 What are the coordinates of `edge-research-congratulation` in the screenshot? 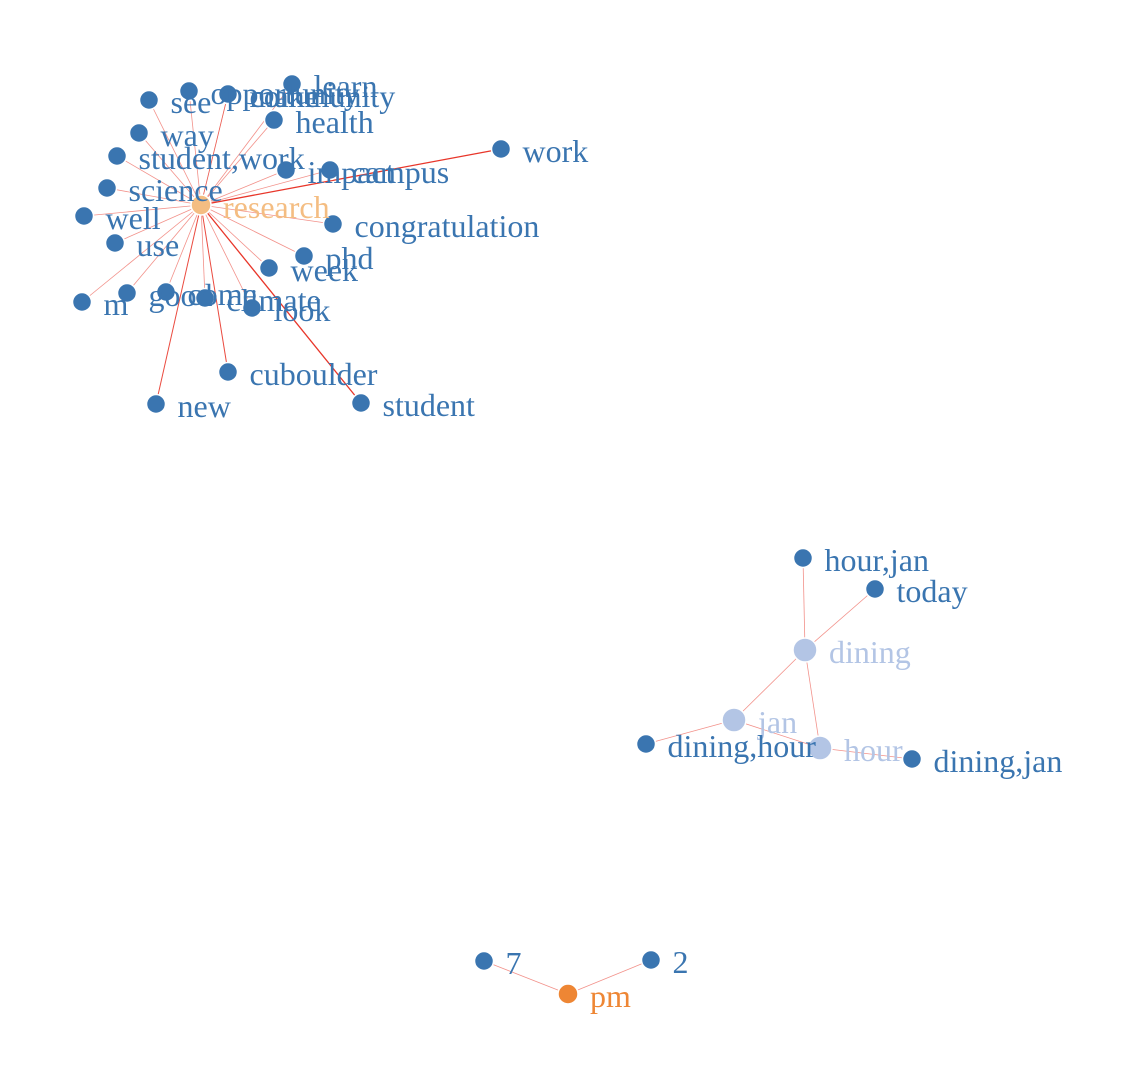 It's located at (267, 214).